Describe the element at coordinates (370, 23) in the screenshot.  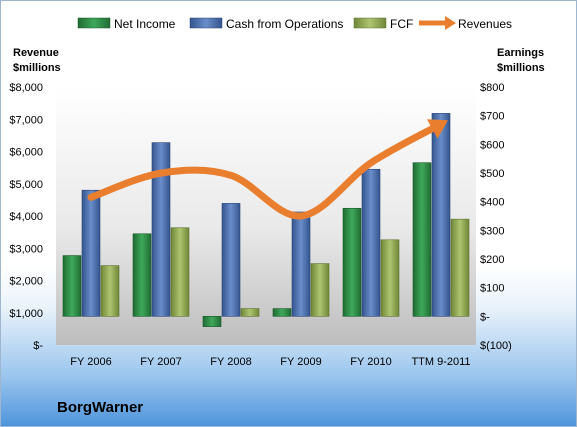
I see `legend-swatch-fcf` at that location.